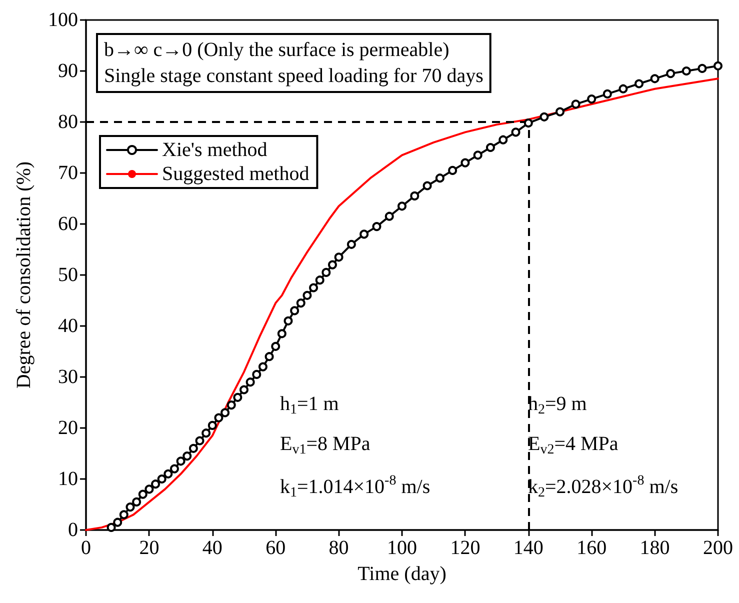 The height and width of the screenshot is (603, 739). Describe the element at coordinates (68, 173) in the screenshot. I see `y-tick-label: 70` at that location.